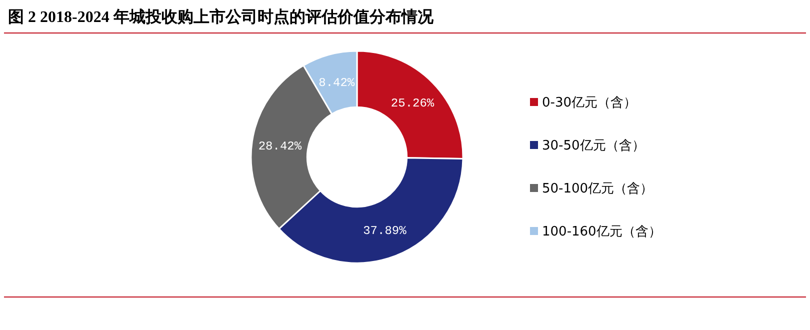  What do you see at coordinates (385, 231) in the screenshot?
I see `data-label: 37.89%` at bounding box center [385, 231].